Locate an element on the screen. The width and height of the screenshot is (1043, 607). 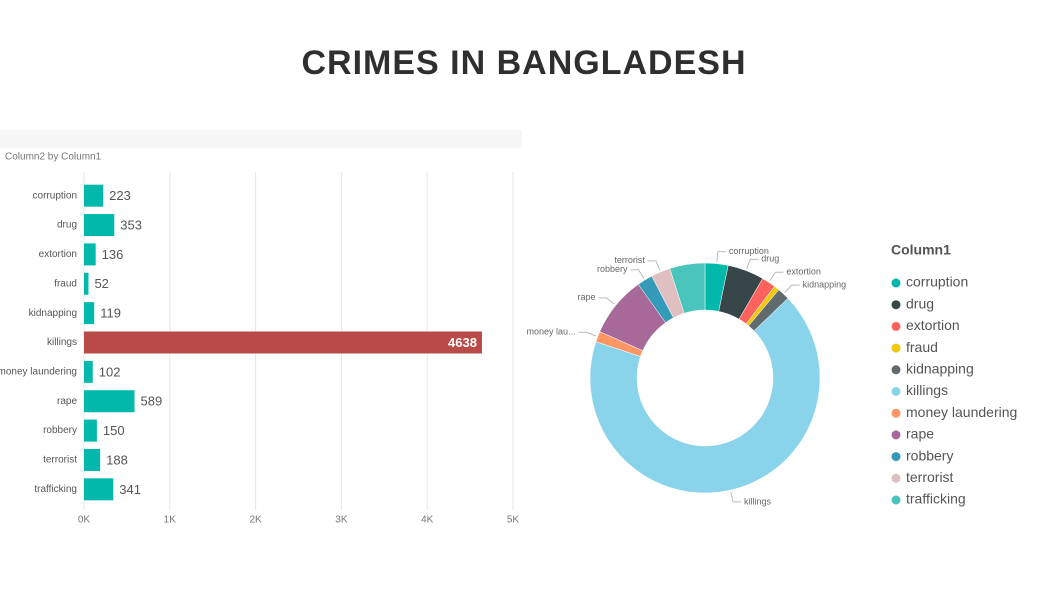
y-tick-label: robbery is located at coordinates (60, 430).